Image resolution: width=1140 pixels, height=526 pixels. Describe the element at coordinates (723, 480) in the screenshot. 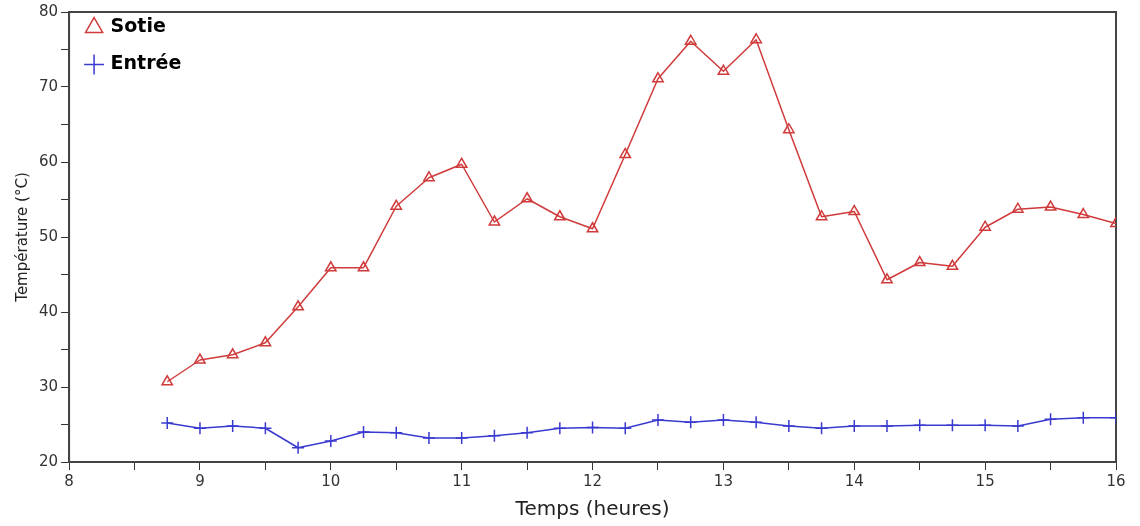

I see `x-tick-label: 13` at that location.